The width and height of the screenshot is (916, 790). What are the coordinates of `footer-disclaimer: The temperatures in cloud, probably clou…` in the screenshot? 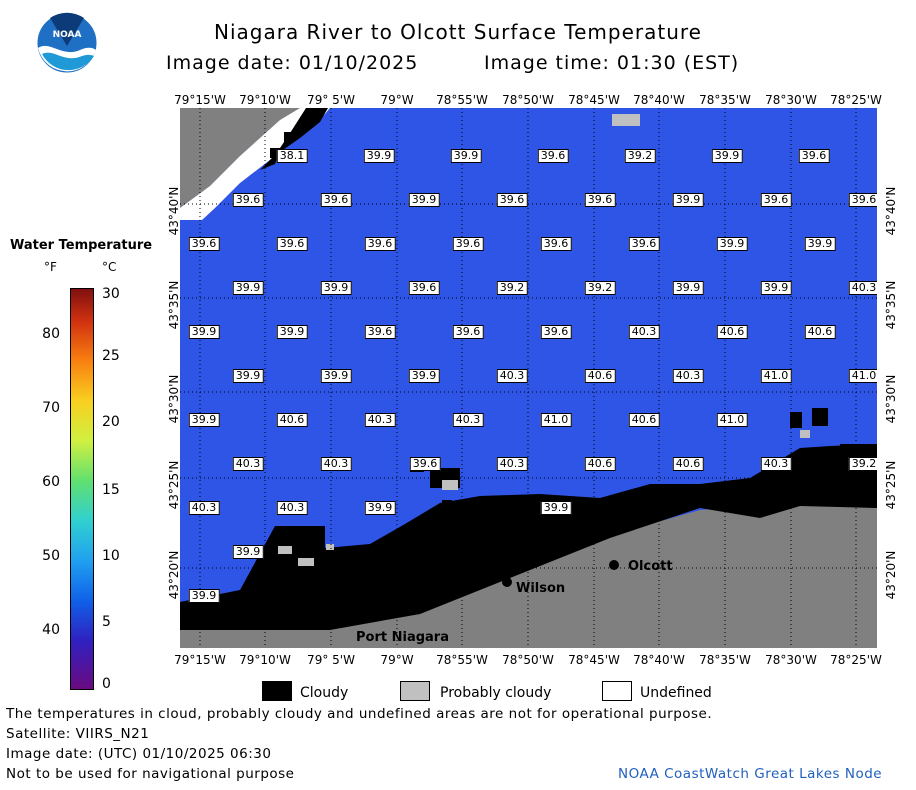 It's located at (359, 714).